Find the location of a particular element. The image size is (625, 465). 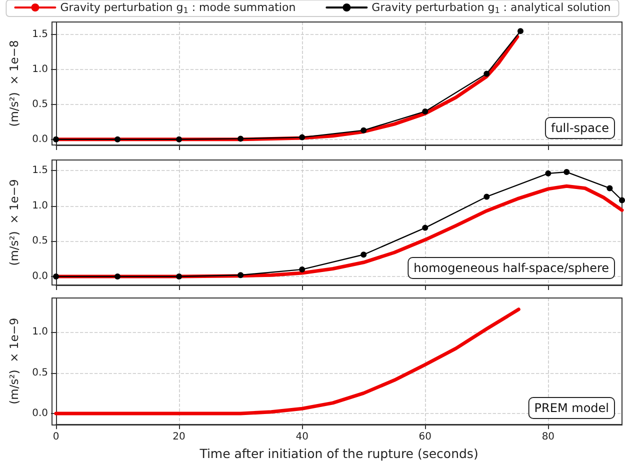

x-tick-label: 80 is located at coordinates (548, 437).